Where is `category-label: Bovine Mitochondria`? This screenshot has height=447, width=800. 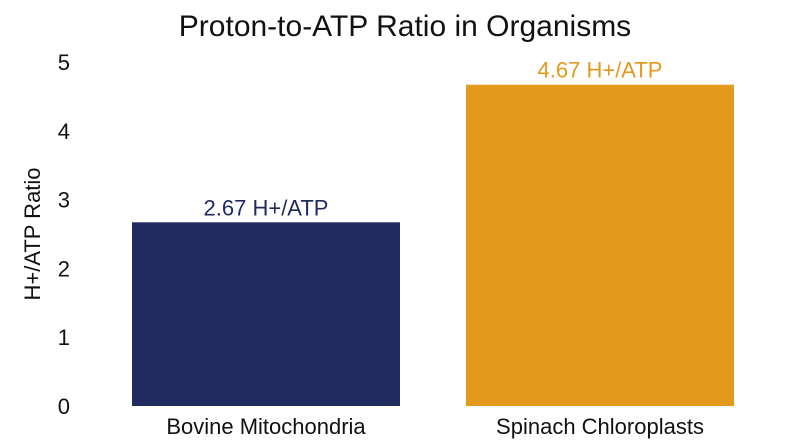
category-label: Bovine Mitochondria is located at coordinates (266, 426).